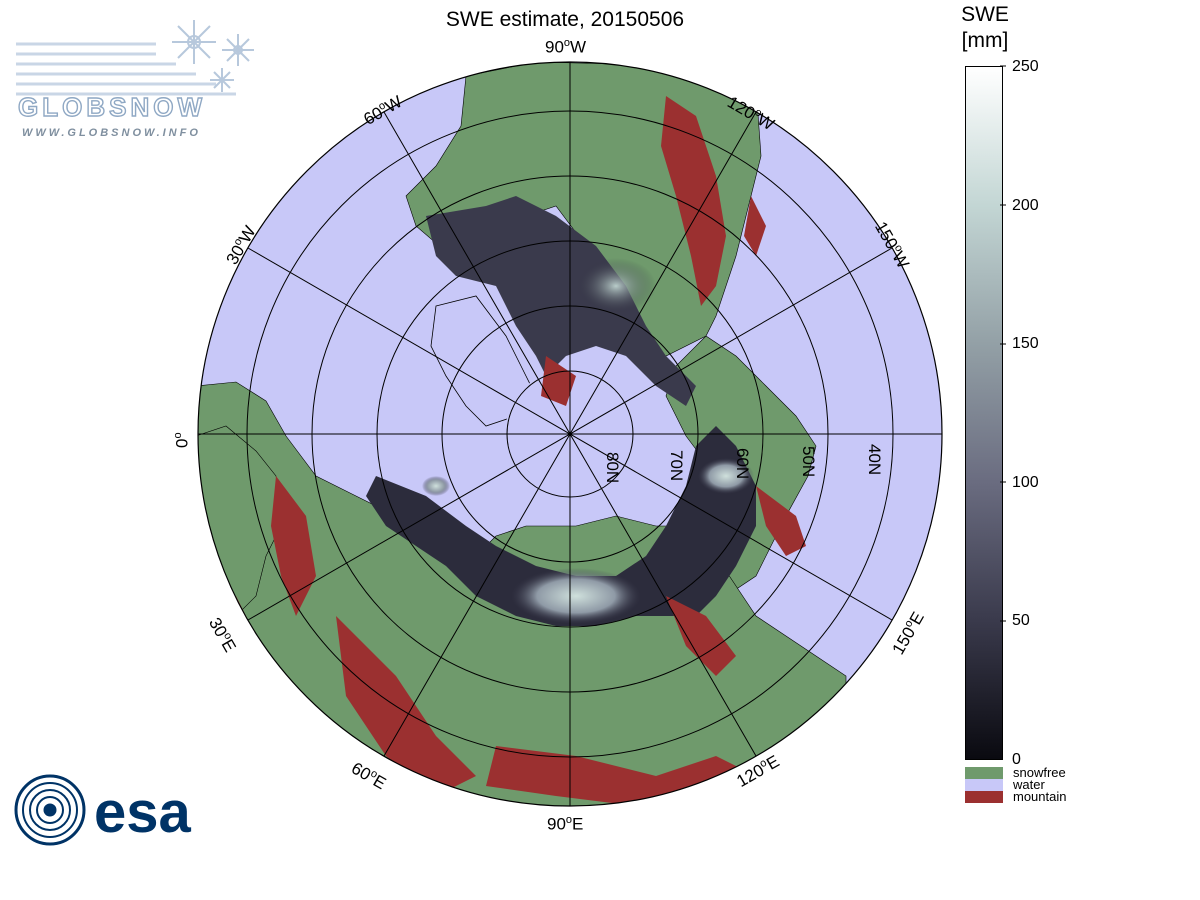 Image resolution: width=1200 pixels, height=900 pixels. Describe the element at coordinates (984, 797) in the screenshot. I see `legend-swatch-mountain` at that location.